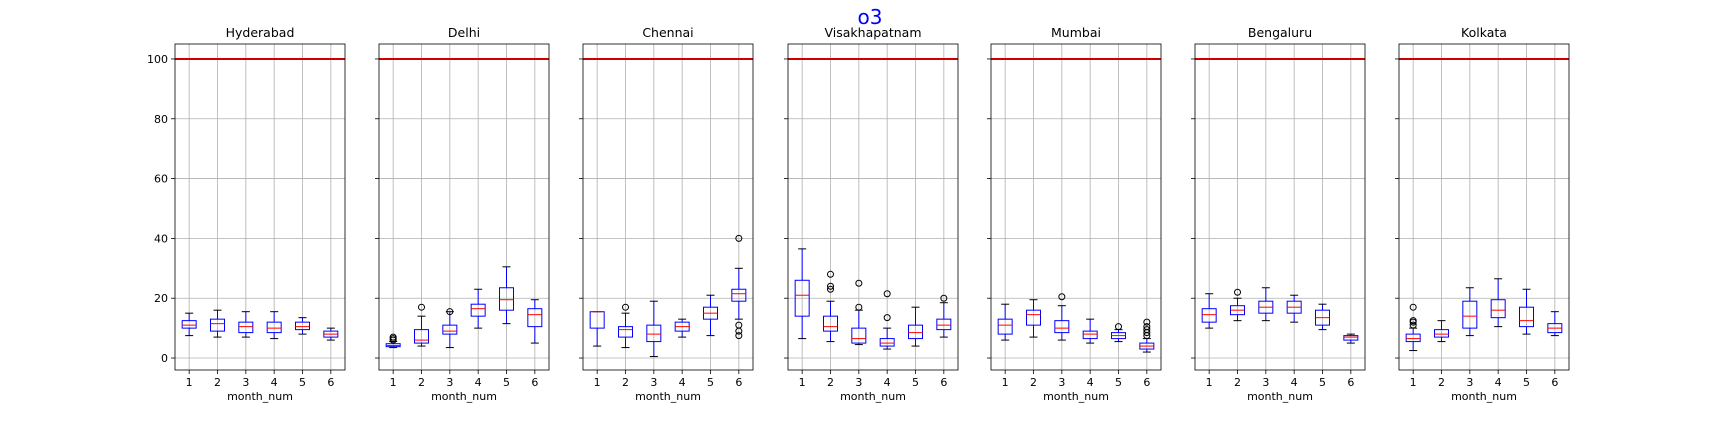 This screenshot has height=432, width=1728. What do you see at coordinates (164, 358) in the screenshot?
I see `y-tick-label: 0` at bounding box center [164, 358].